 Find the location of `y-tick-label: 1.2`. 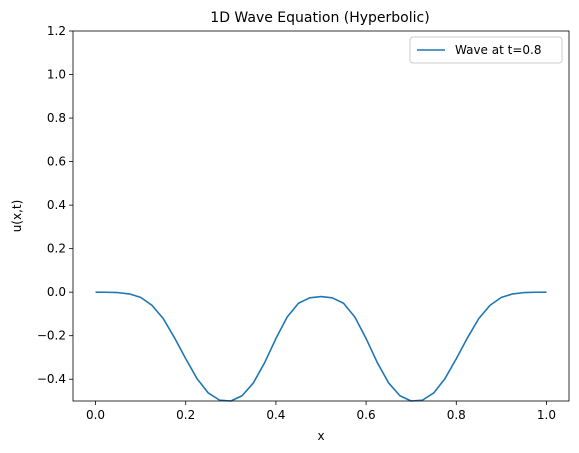

y-tick-label: 1.2 is located at coordinates (56, 31).